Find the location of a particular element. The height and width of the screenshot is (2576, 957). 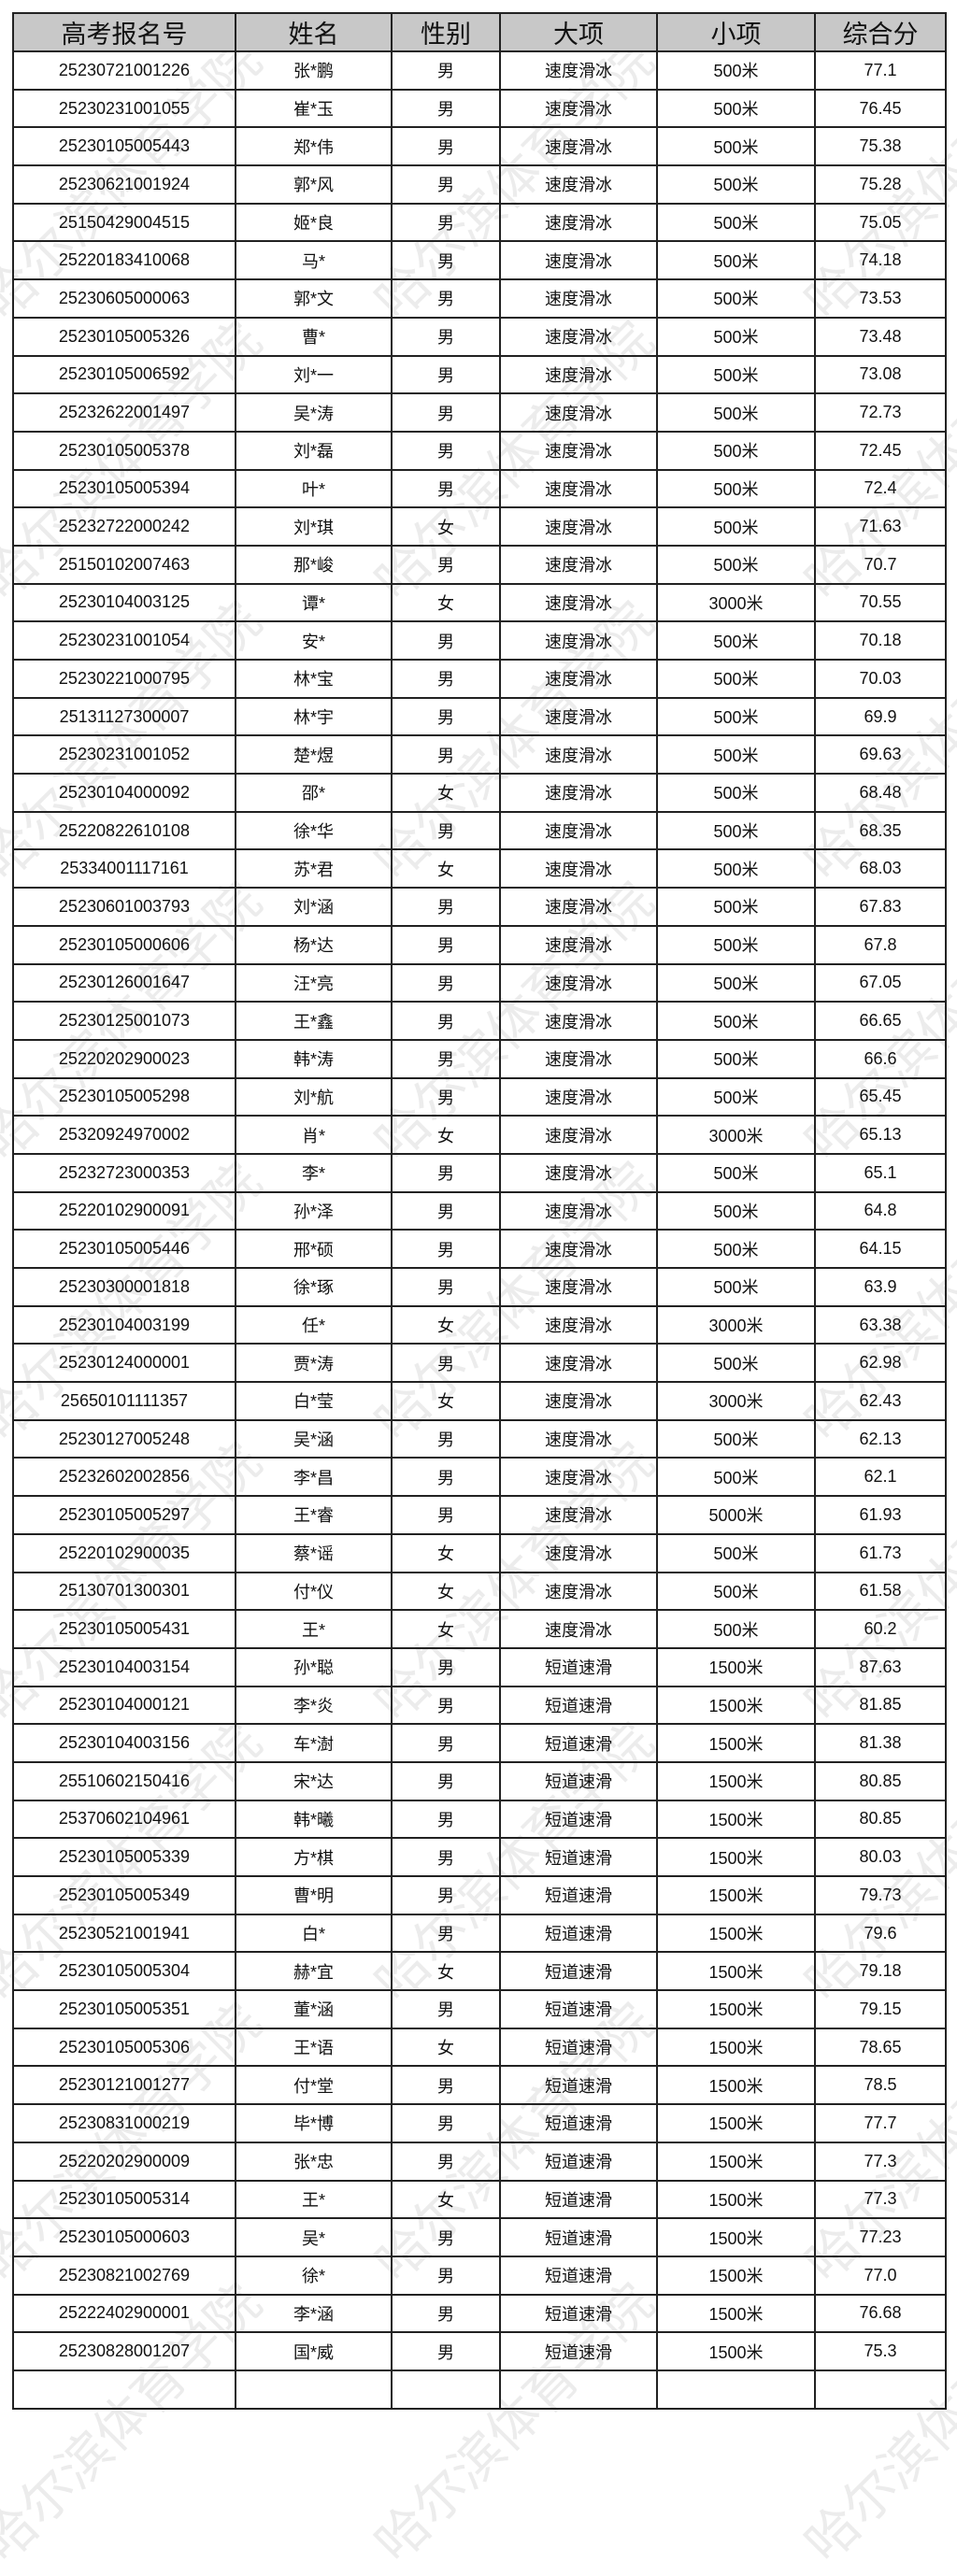

table-row: 25230105005339 方*棋男短道速滑 1500米 80.03 is located at coordinates (480, 1857).